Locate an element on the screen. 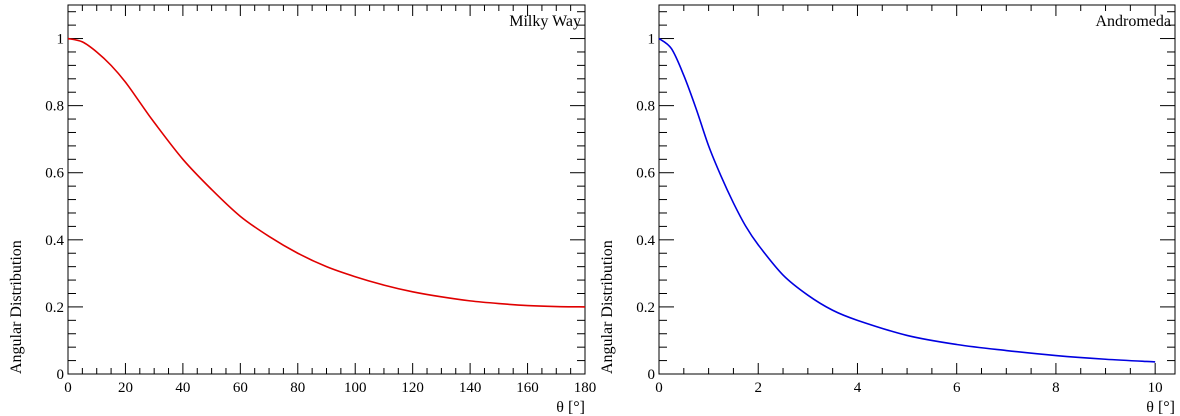  milky-way-y-tick-label: 0.4 is located at coordinates (54, 241).